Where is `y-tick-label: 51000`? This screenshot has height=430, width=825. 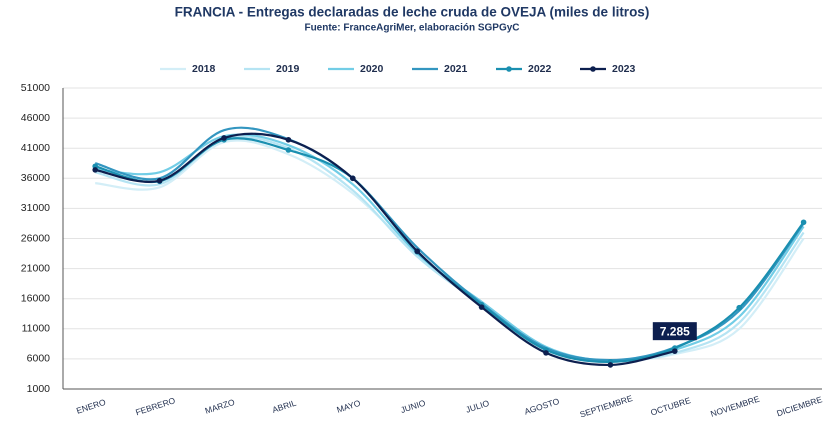
y-tick-label: 51000 is located at coordinates (35, 88).